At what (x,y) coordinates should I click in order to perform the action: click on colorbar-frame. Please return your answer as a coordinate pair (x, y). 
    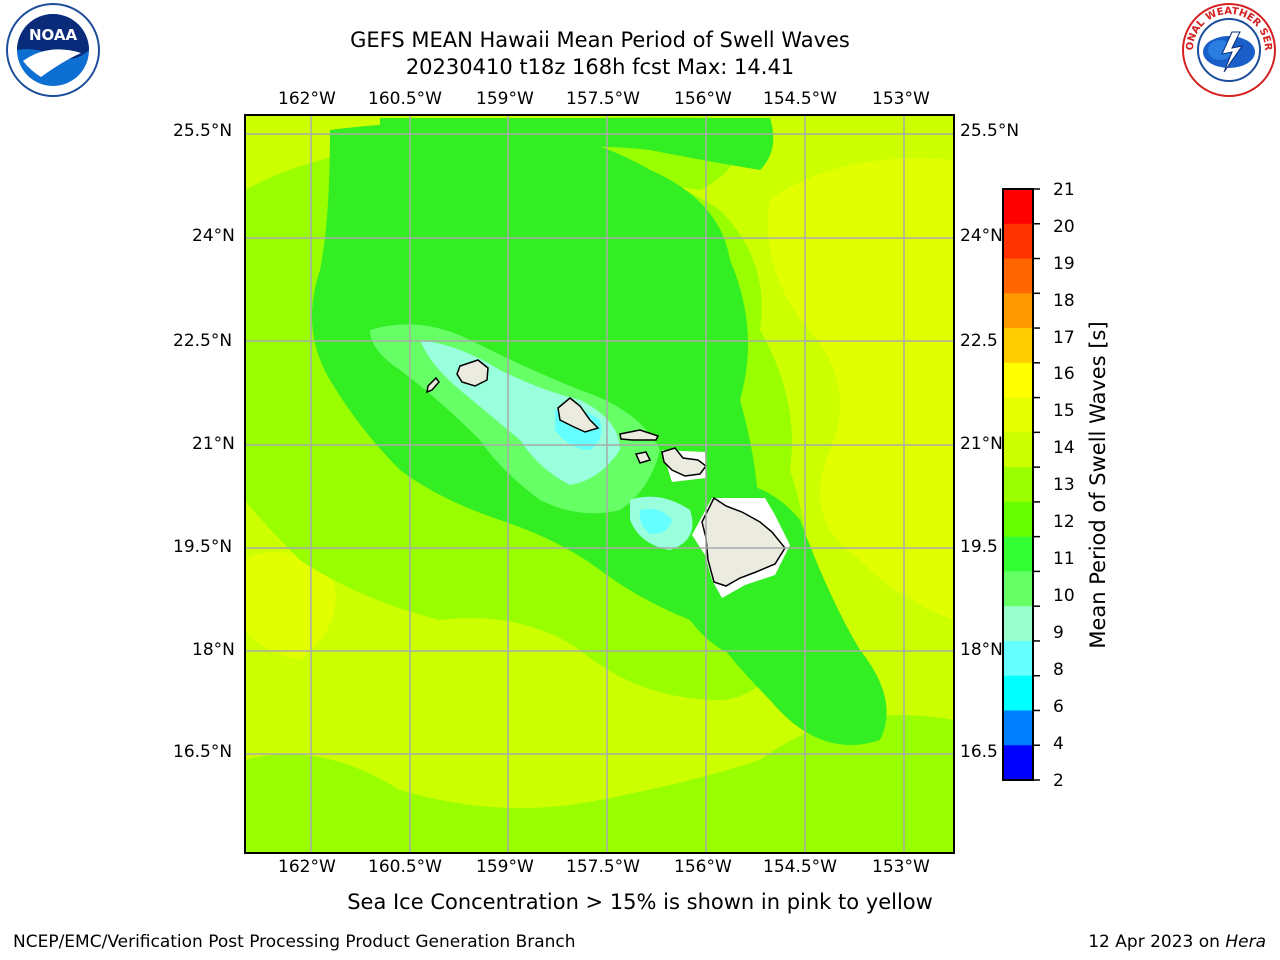
    Looking at the image, I should click on (1018, 484).